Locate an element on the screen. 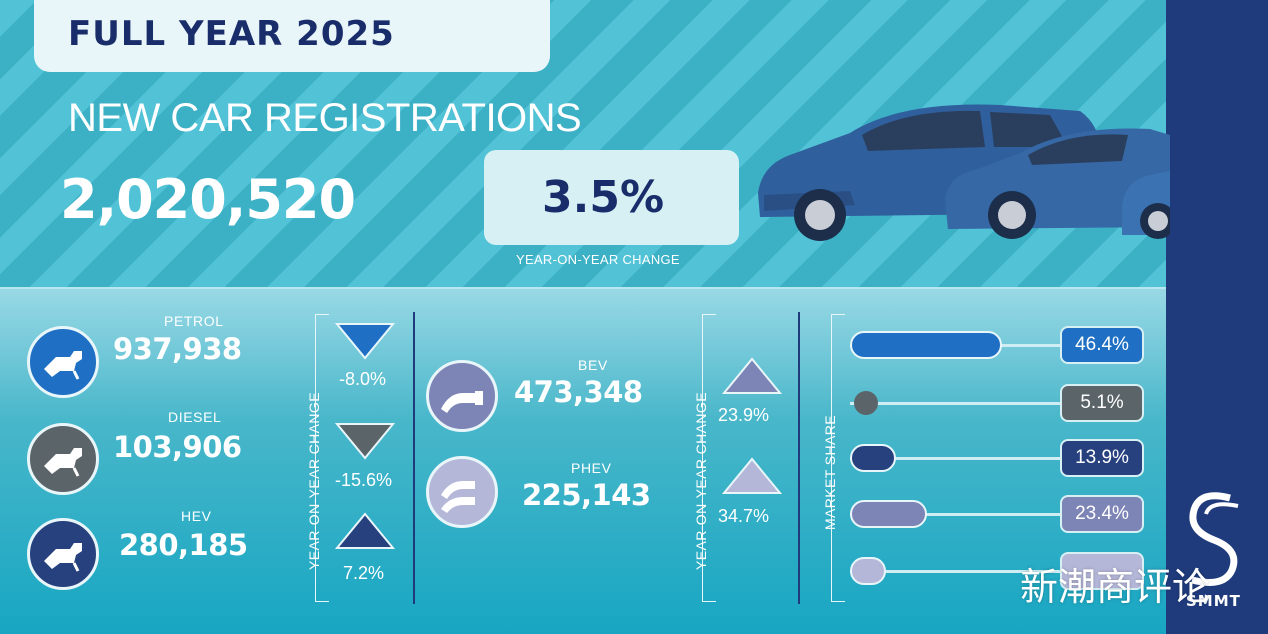  phev-change: 34.7% is located at coordinates (744, 516).